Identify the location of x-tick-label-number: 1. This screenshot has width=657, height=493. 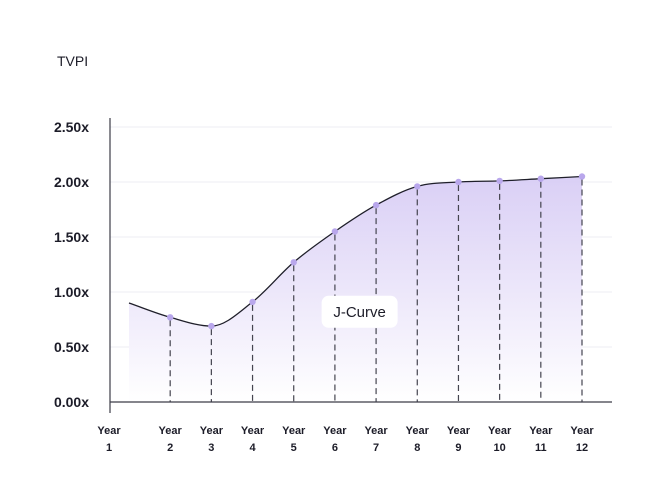
(109, 448).